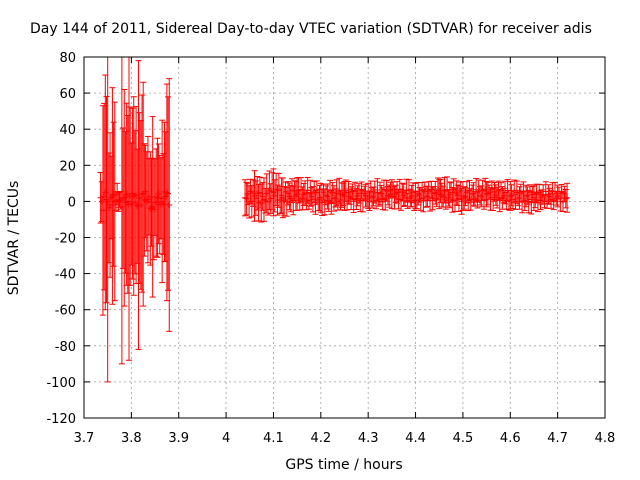 This screenshot has height=480, width=640. Describe the element at coordinates (14, 238) in the screenshot. I see `y-axis-title: SDTVAR / TECUs` at that location.